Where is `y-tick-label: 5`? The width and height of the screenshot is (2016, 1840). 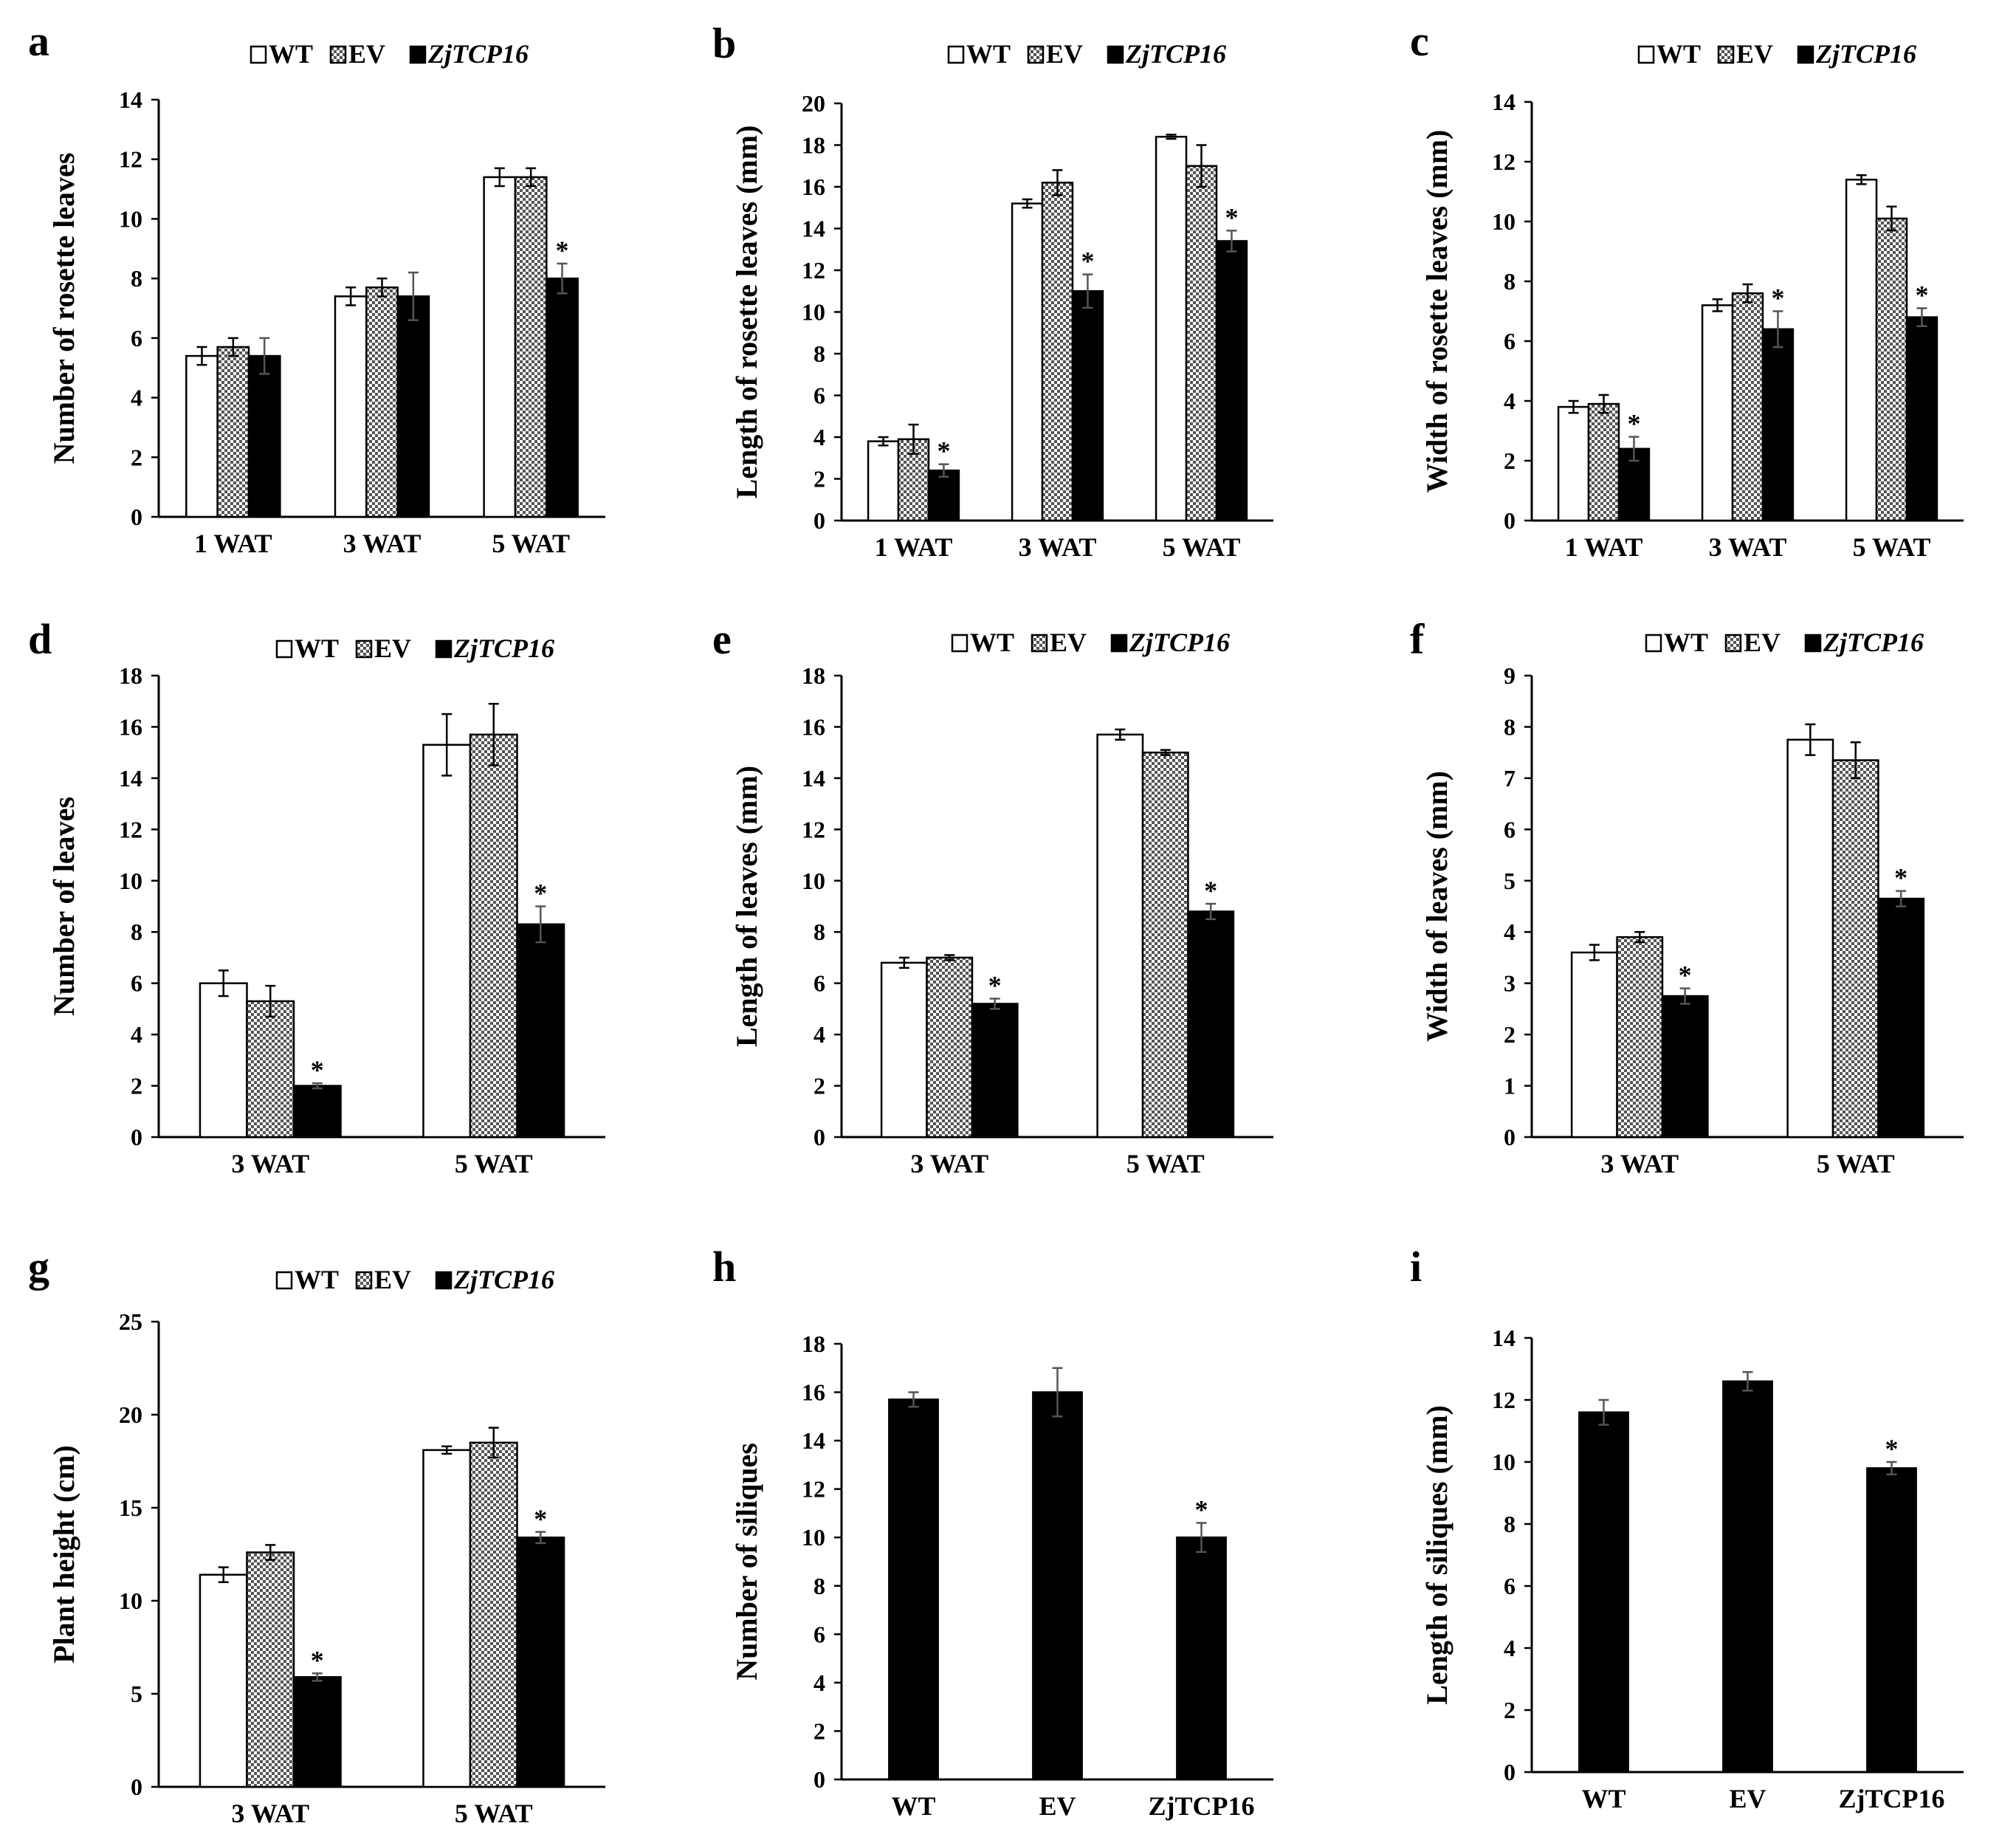 y-tick-label: 5 is located at coordinates (136, 1694).